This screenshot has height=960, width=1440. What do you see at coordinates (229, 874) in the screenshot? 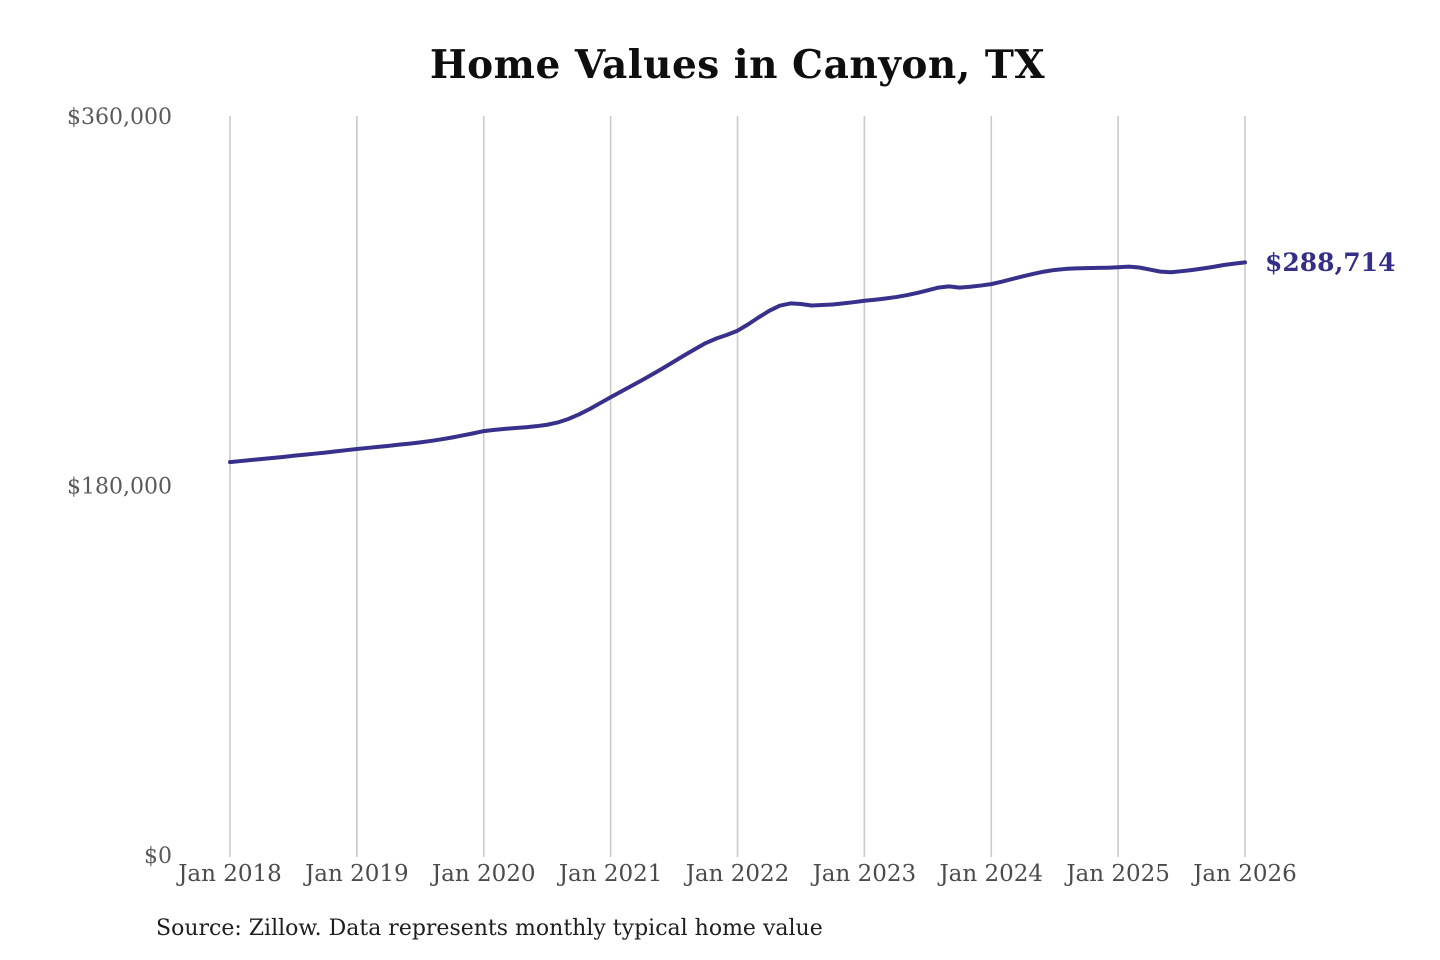
I see `x-tick-label: Jan 2018` at bounding box center [229, 874].